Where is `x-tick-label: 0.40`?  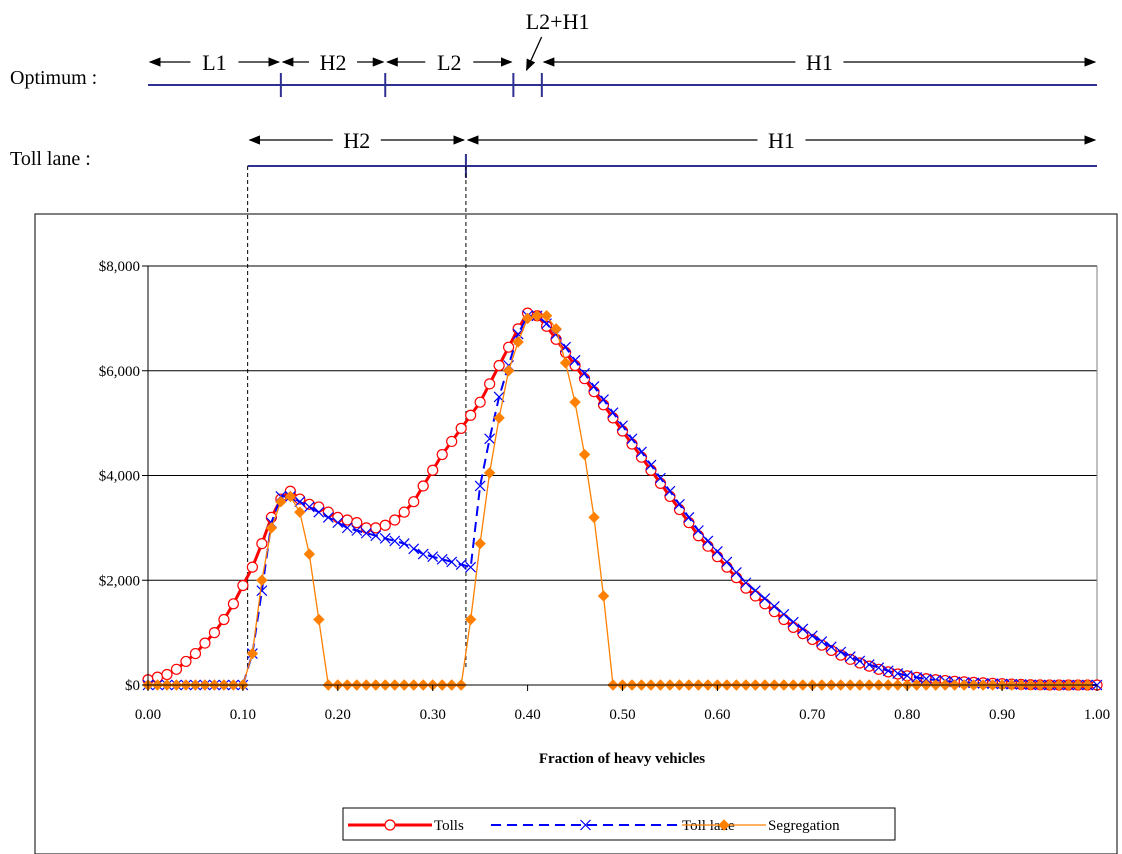 x-tick-label: 0.40 is located at coordinates (527, 715).